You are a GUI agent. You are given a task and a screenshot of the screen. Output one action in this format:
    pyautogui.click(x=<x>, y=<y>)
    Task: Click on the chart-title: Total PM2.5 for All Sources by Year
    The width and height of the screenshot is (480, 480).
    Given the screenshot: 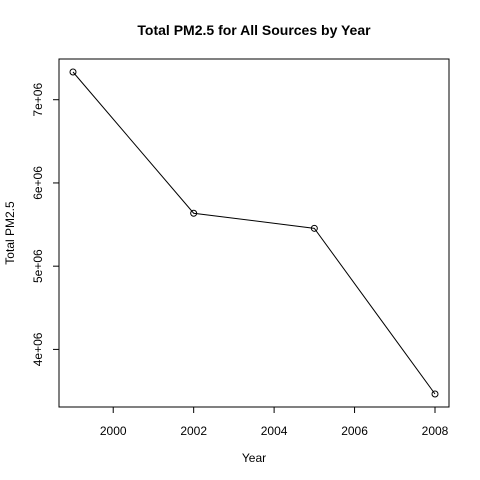 What is the action you would take?
    pyautogui.click(x=254, y=30)
    